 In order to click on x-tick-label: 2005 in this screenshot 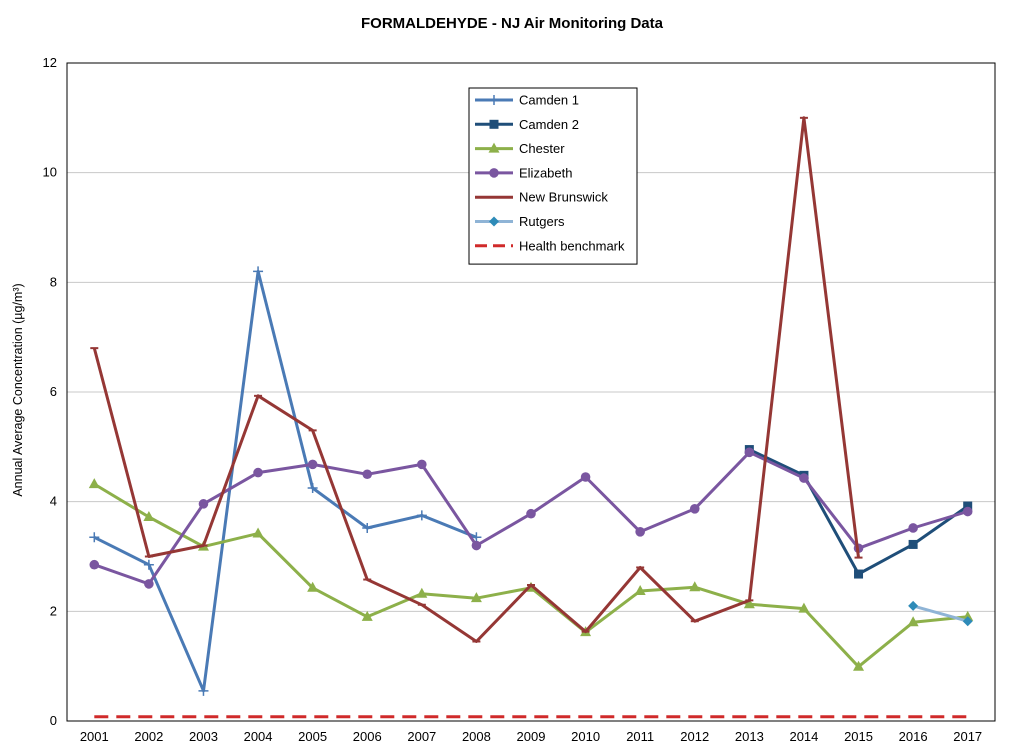, I will do `click(312, 736)`.